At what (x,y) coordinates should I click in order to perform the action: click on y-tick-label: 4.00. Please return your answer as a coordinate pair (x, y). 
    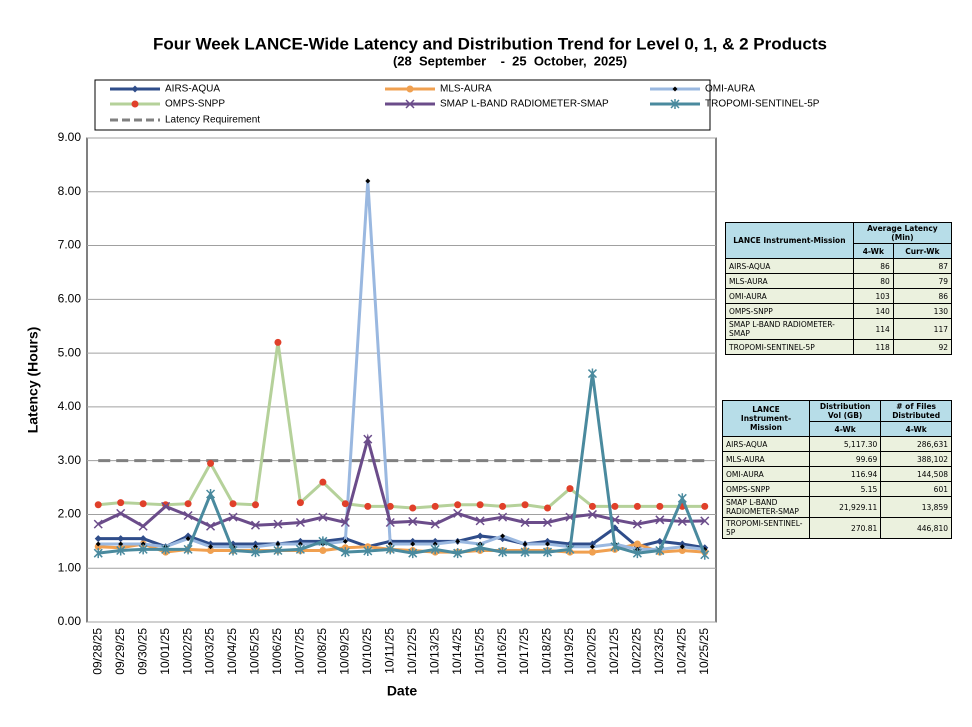
    Looking at the image, I should click on (70, 406).